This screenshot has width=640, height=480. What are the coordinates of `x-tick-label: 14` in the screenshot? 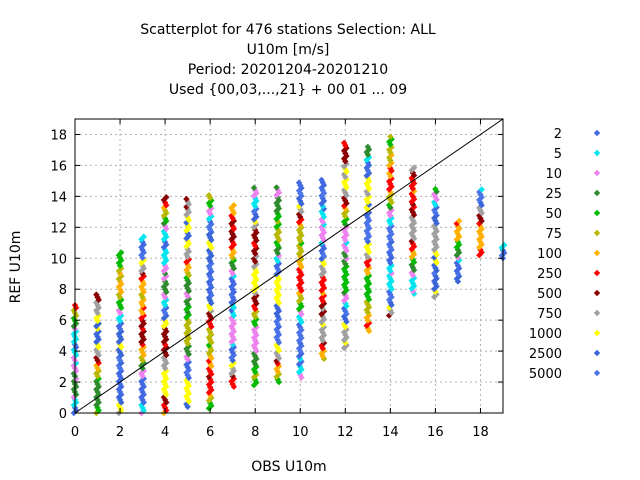 It's located at (390, 432).